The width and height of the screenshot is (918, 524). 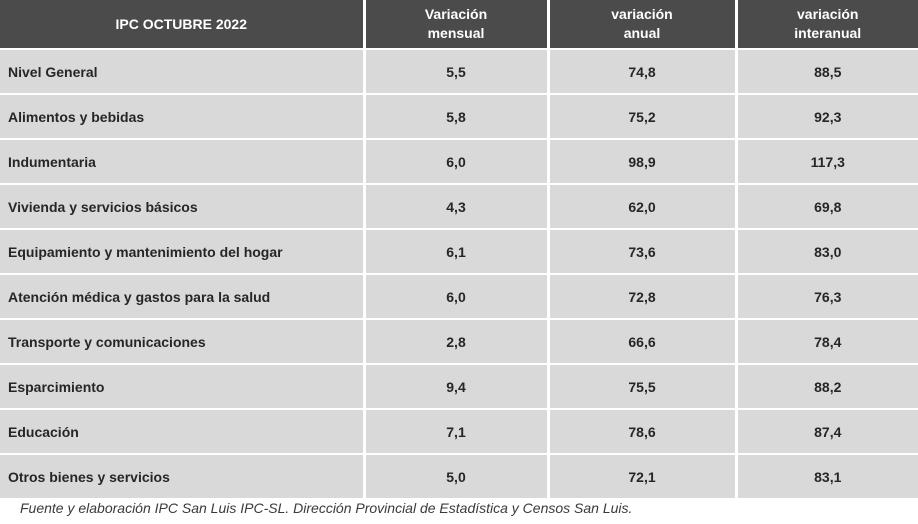 I want to click on value-interanual: 92,3, so click(x=827, y=117).